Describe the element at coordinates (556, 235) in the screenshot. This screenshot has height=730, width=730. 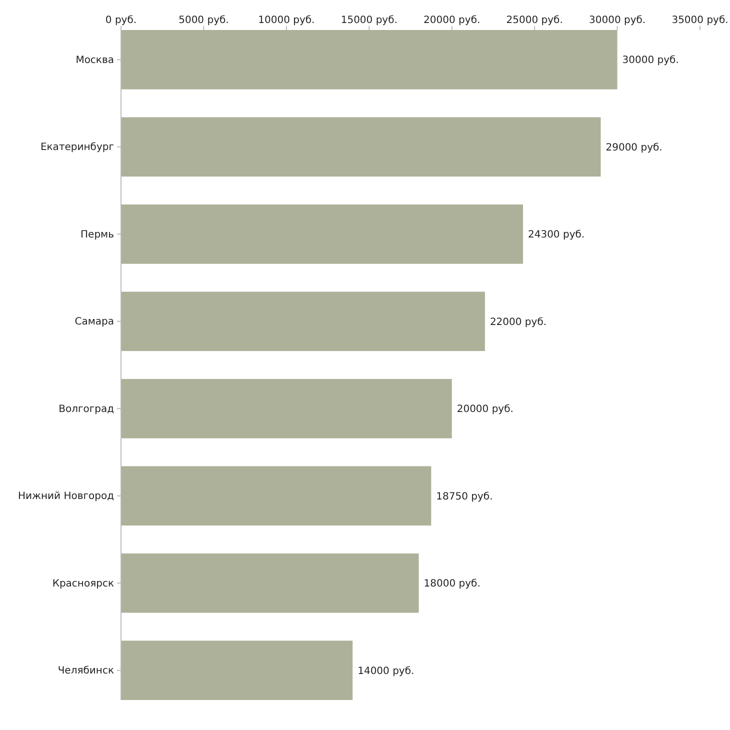
I see `data-label: 24300 руб.` at that location.